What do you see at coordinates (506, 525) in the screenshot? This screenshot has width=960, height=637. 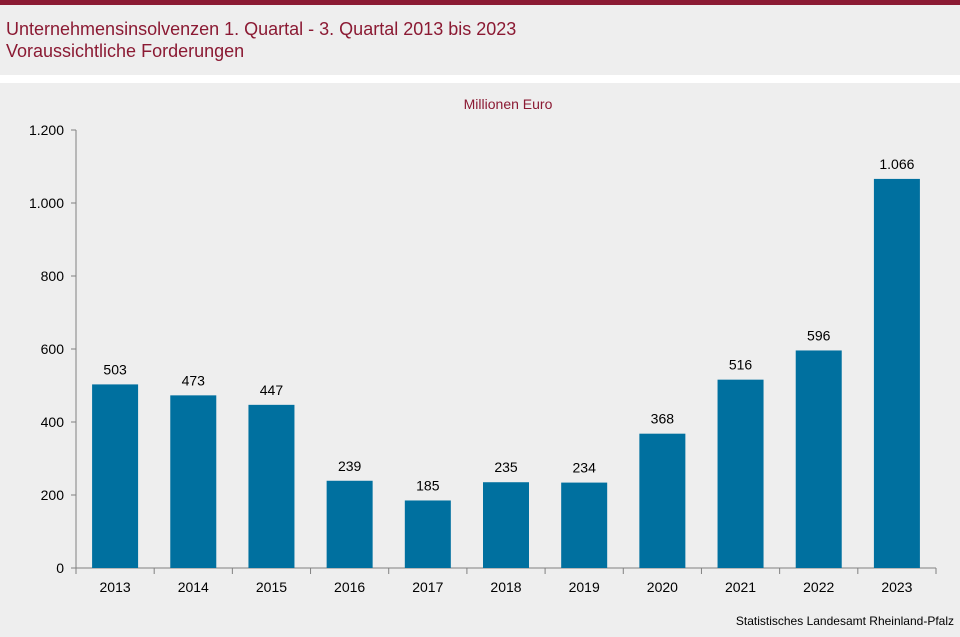 I see `bar-2018` at bounding box center [506, 525].